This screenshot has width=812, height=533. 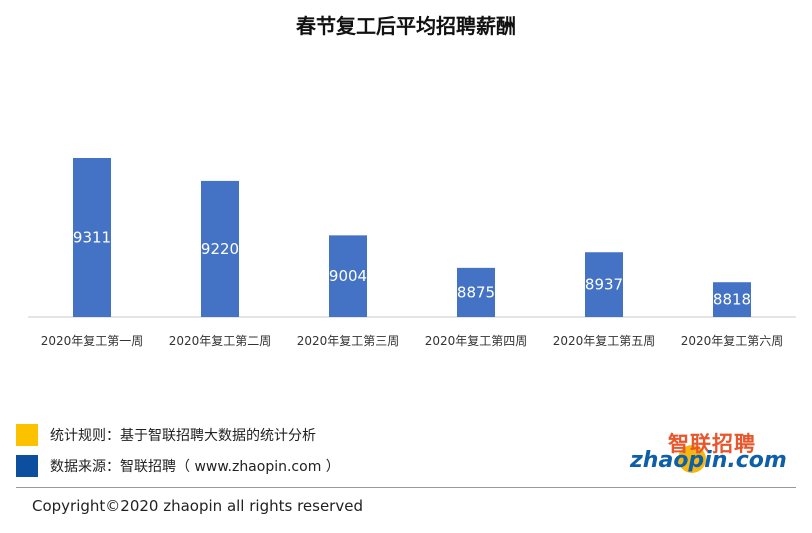 What do you see at coordinates (195, 467) in the screenshot?
I see `legend-source-text: 数据来源：智联招聘（ www.zhaopin.com ）` at bounding box center [195, 467].